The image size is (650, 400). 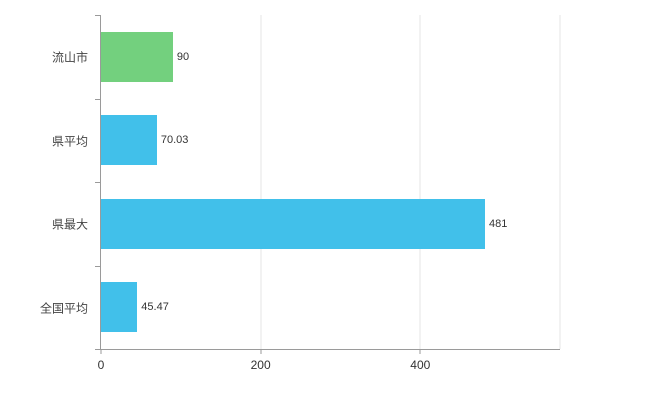 I want to click on bar-県平均, so click(x=129, y=140).